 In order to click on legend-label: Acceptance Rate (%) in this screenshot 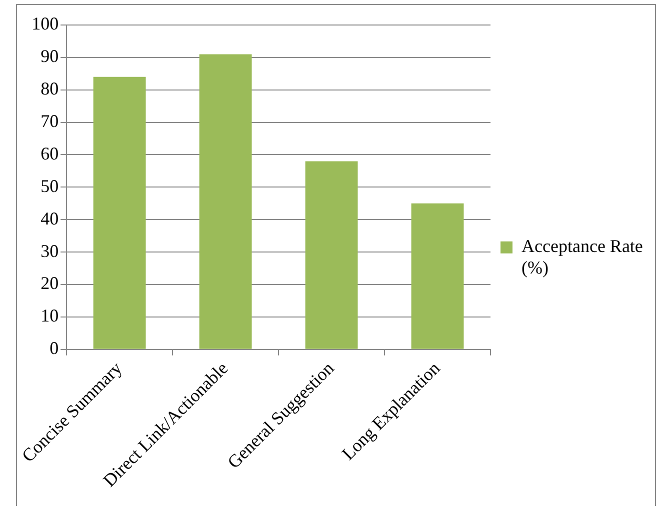, I will do `click(582, 257)`.